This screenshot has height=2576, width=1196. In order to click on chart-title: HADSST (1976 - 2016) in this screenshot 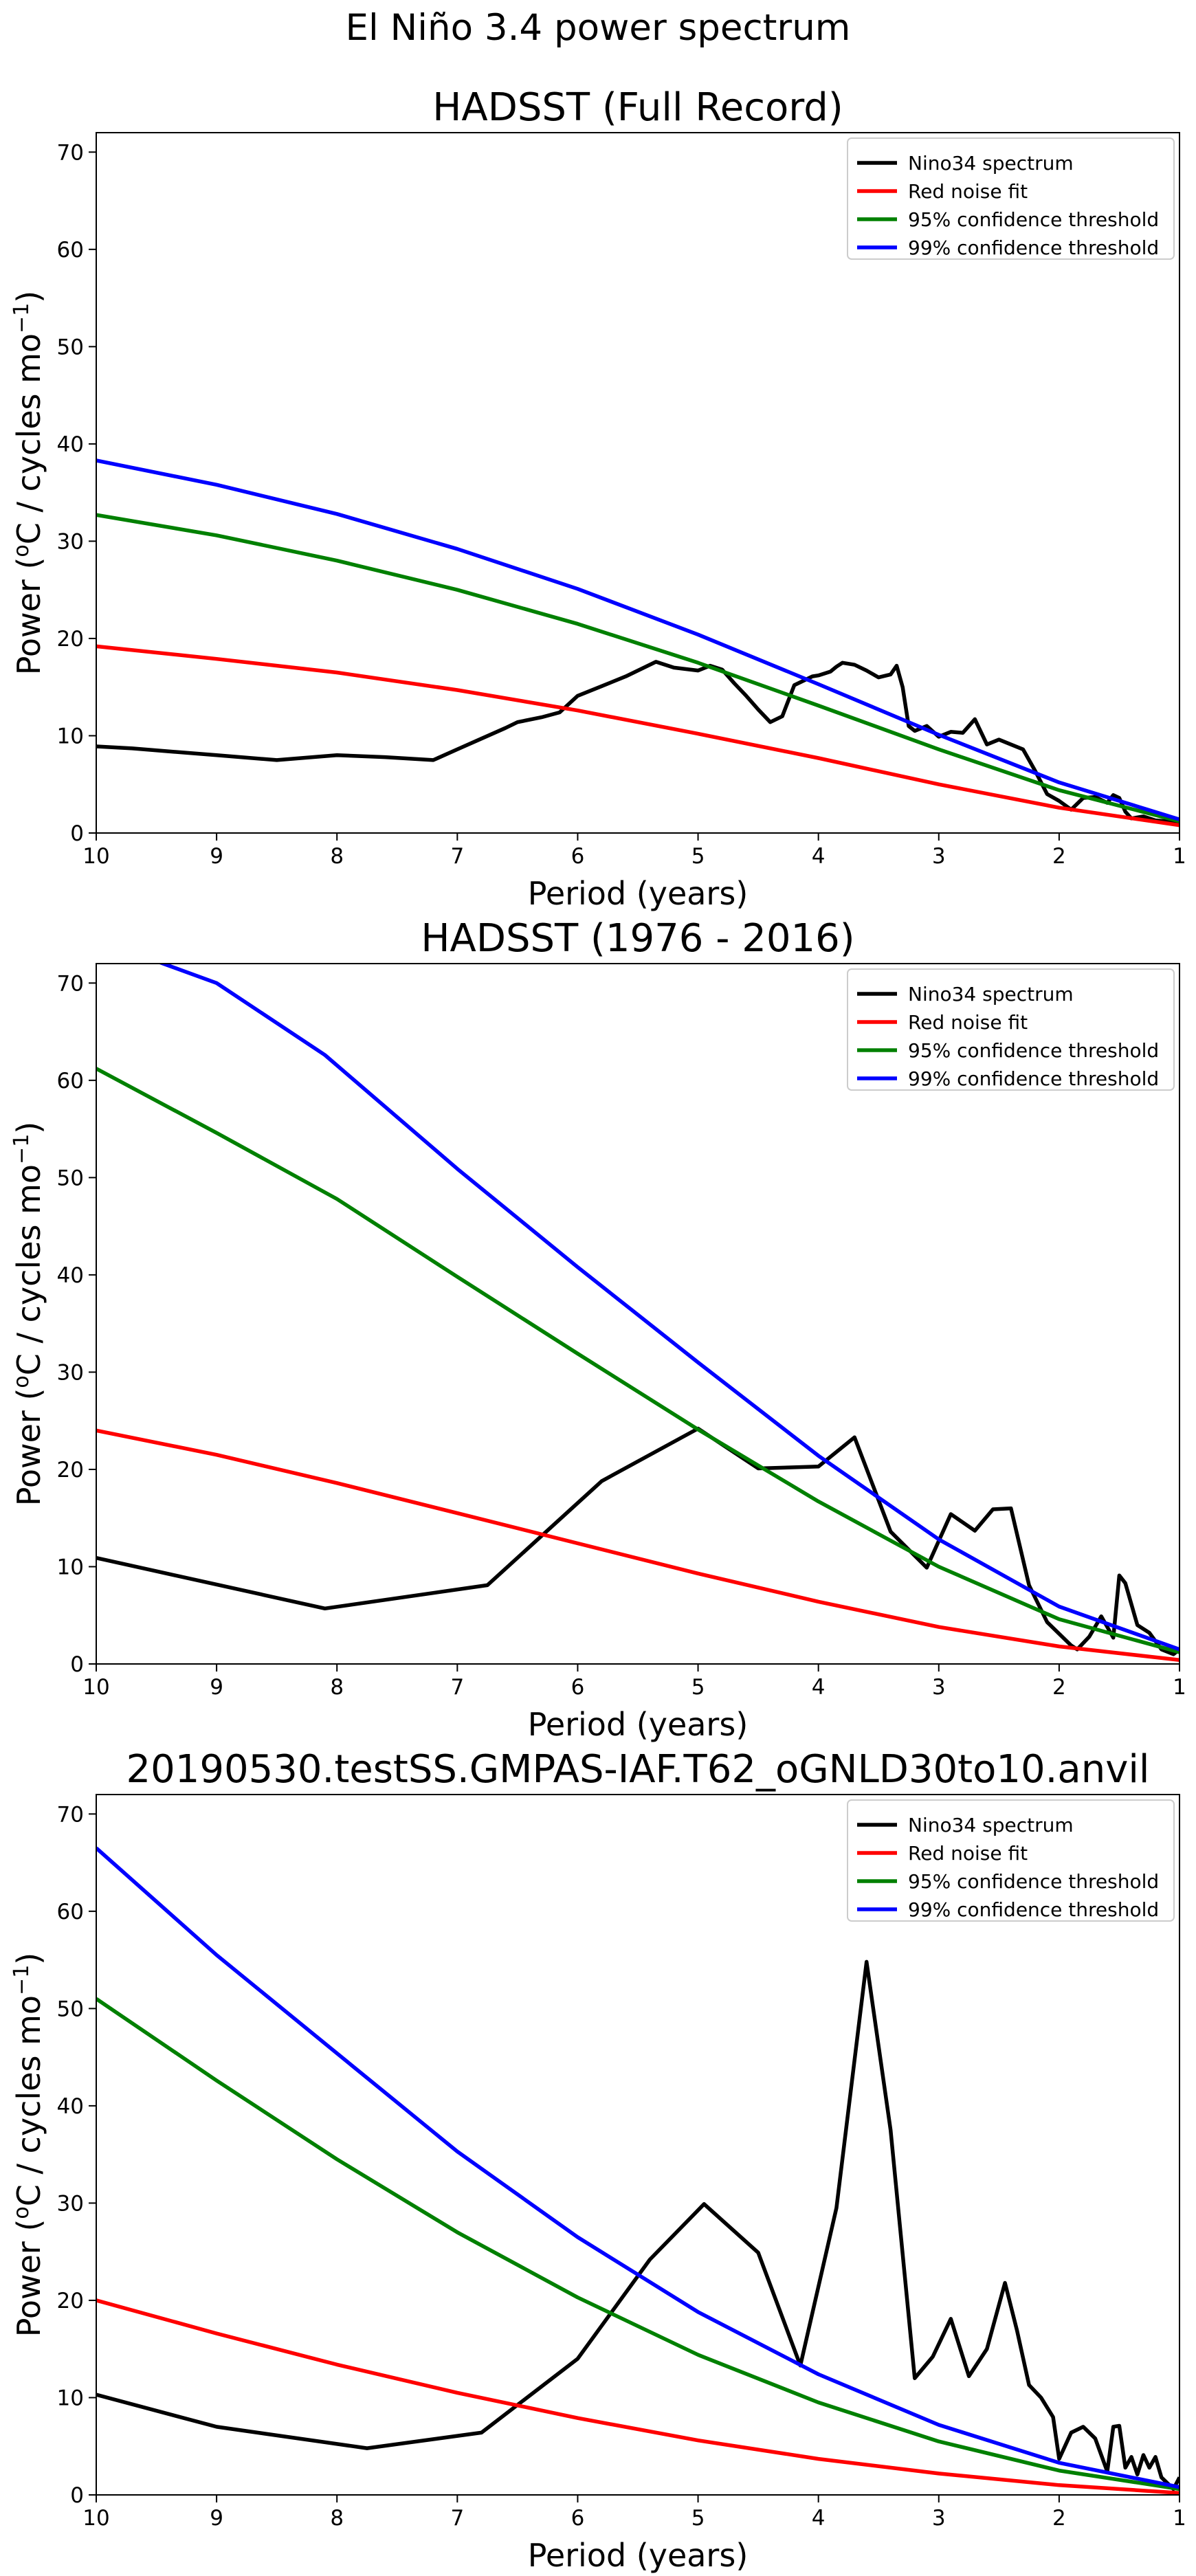, I will do `click(637, 938)`.